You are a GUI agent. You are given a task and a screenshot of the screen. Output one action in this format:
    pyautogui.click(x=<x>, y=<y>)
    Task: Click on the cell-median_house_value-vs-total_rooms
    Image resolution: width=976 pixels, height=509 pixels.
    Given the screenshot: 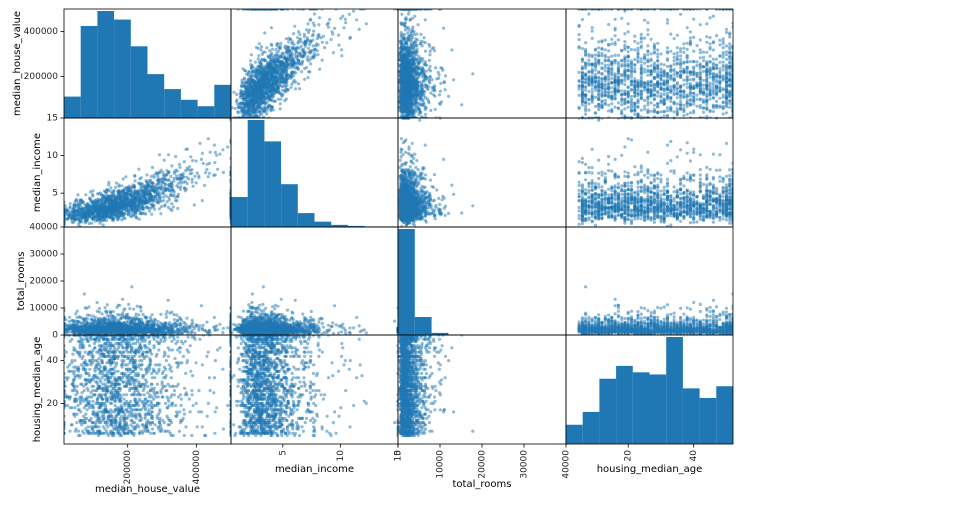 What is the action you would take?
    pyautogui.click(x=482, y=63)
    